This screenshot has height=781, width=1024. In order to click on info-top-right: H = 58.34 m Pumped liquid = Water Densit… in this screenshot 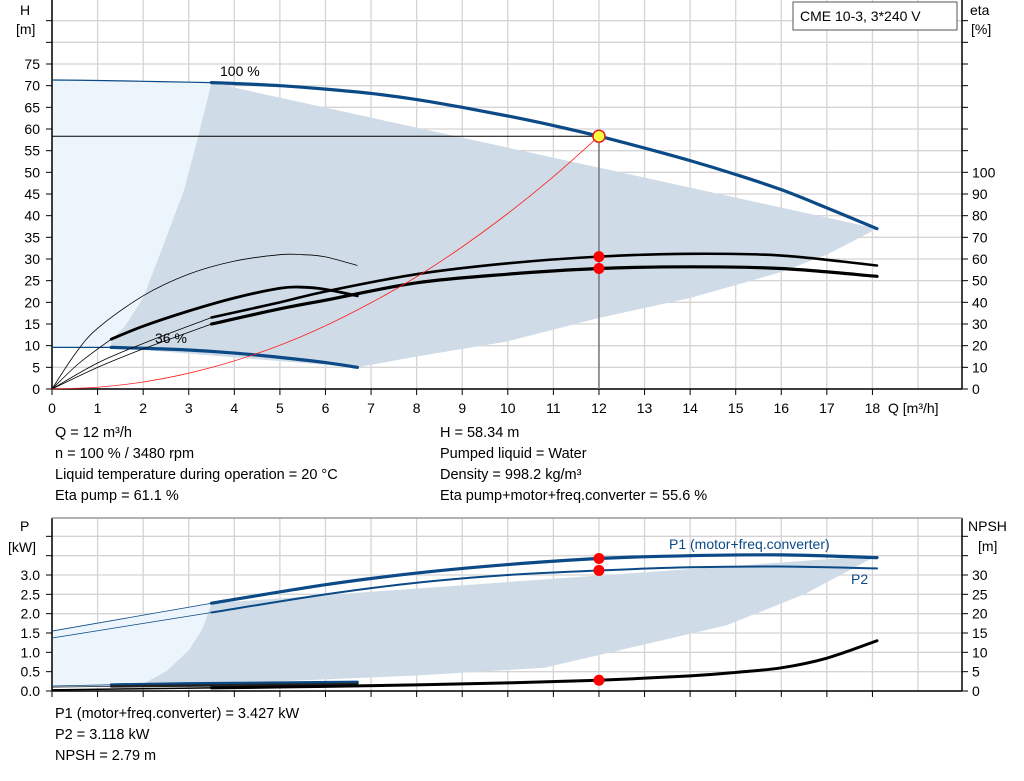, I will do `click(573, 465)`.